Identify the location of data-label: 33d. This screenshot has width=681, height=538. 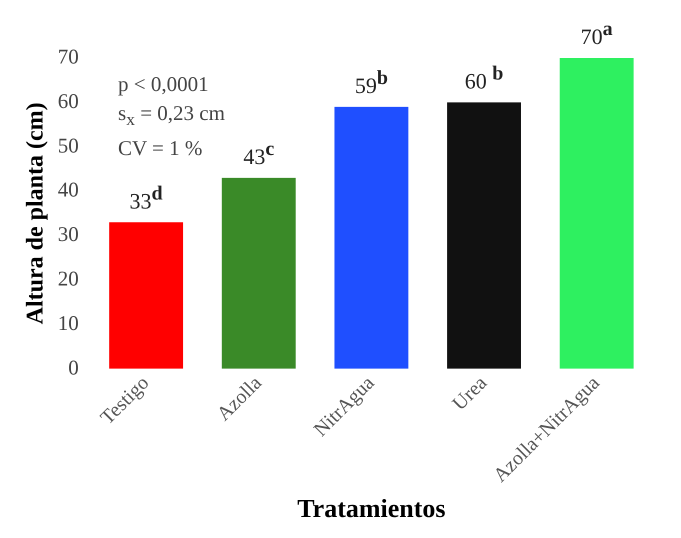
(146, 198).